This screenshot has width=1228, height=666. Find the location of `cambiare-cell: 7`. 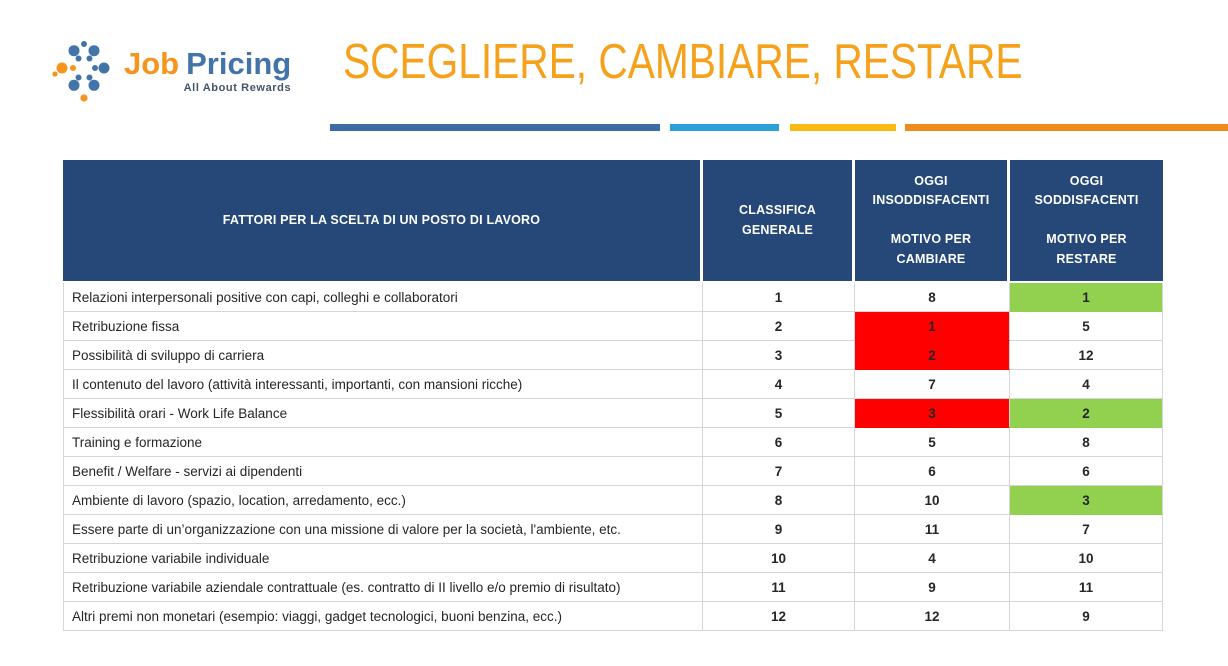

cambiare-cell: 7 is located at coordinates (932, 384).